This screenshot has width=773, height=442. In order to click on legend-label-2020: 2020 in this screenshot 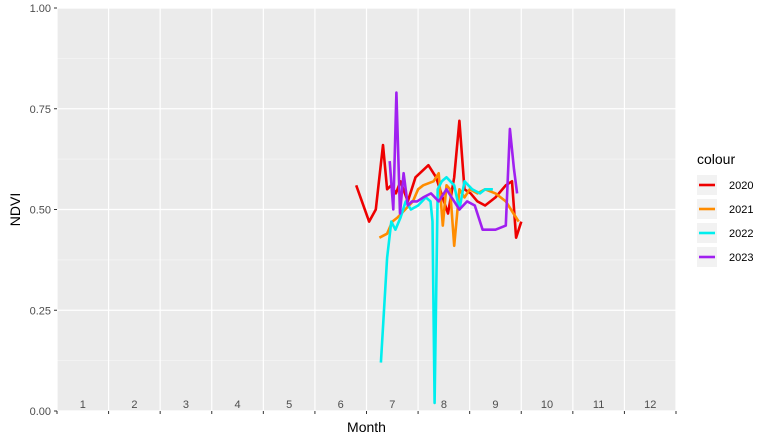, I will do `click(741, 186)`.